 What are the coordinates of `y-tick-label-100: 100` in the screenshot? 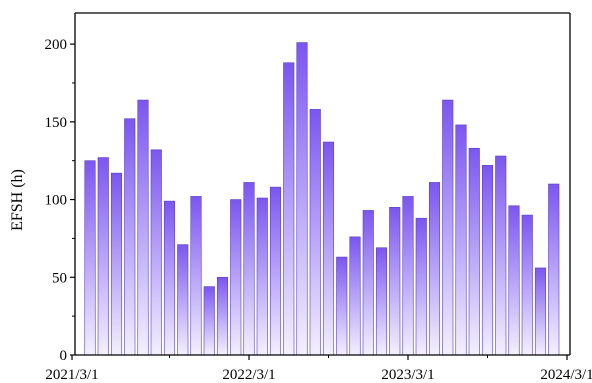 It's located at (56, 201).